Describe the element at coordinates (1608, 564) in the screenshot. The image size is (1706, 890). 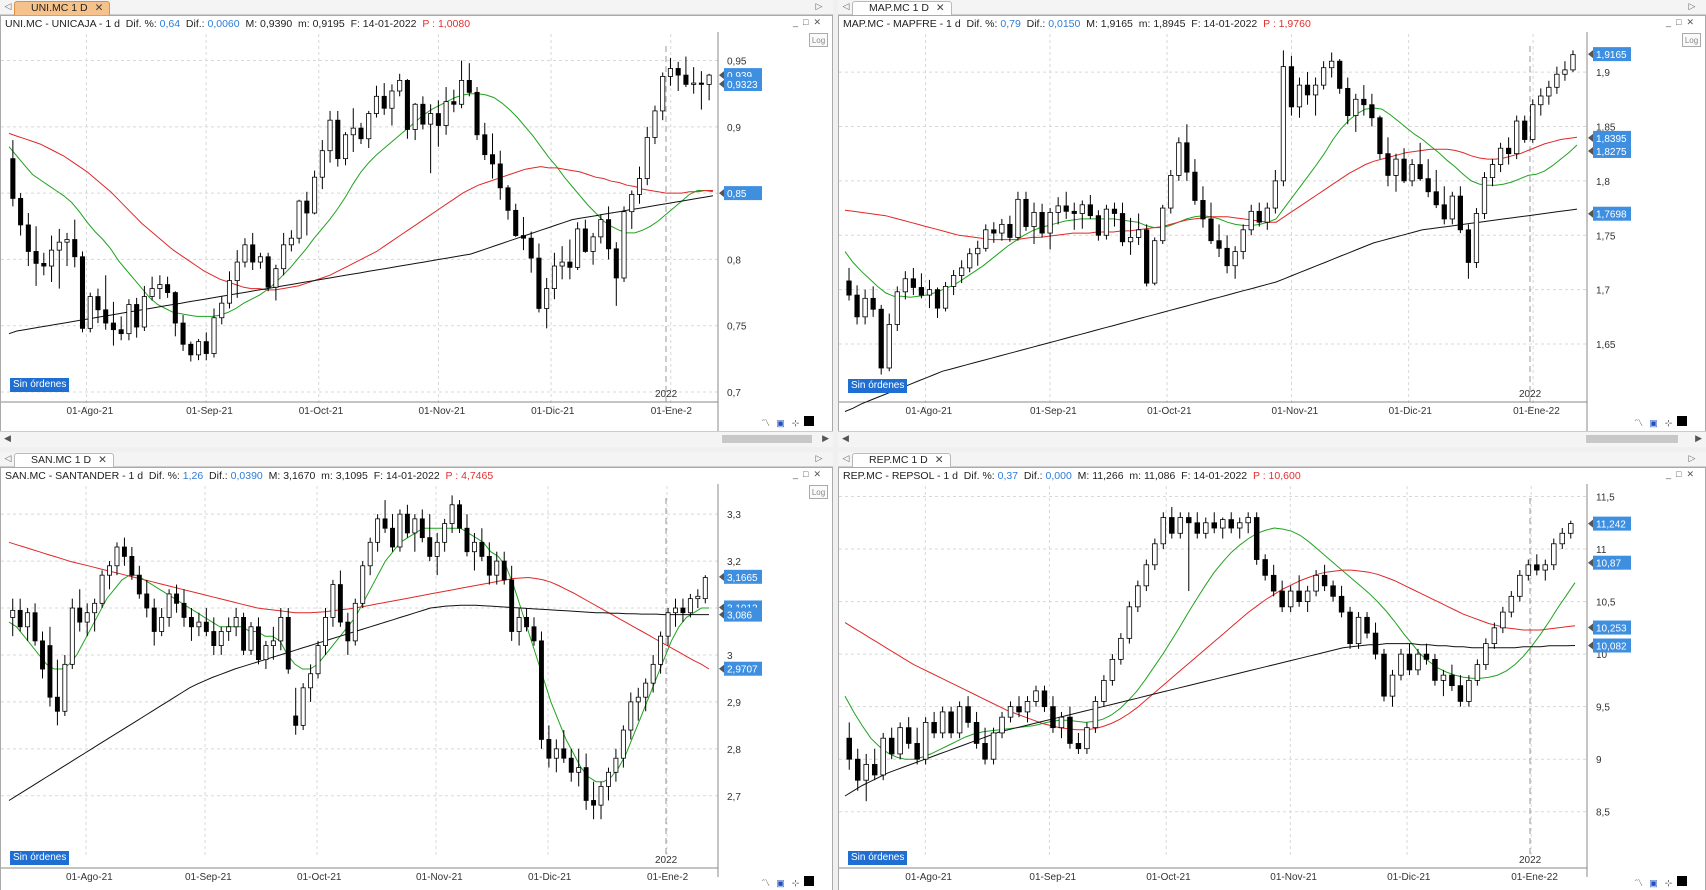
I see `price-tag-label: 10,87` at that location.